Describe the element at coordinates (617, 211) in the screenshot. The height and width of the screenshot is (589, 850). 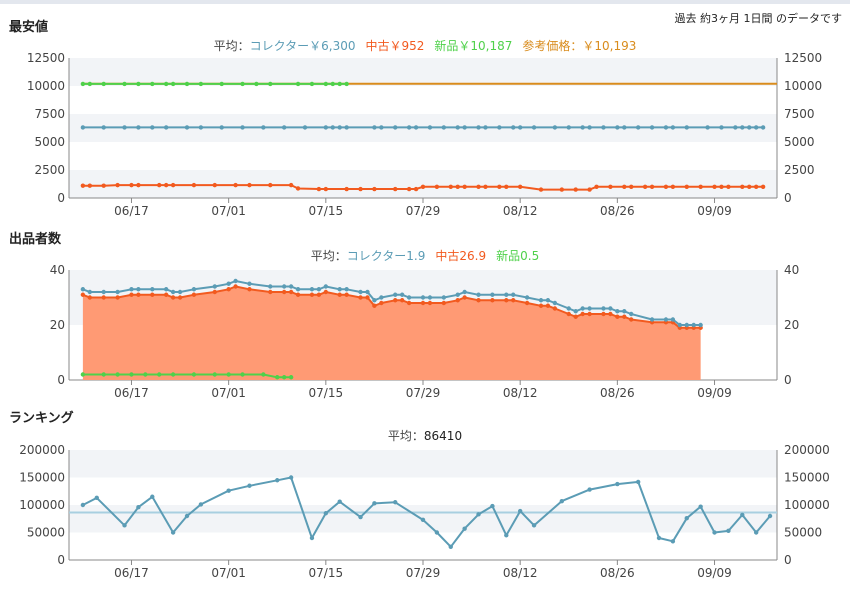
I see `x-tick-label: 08/26` at that location.